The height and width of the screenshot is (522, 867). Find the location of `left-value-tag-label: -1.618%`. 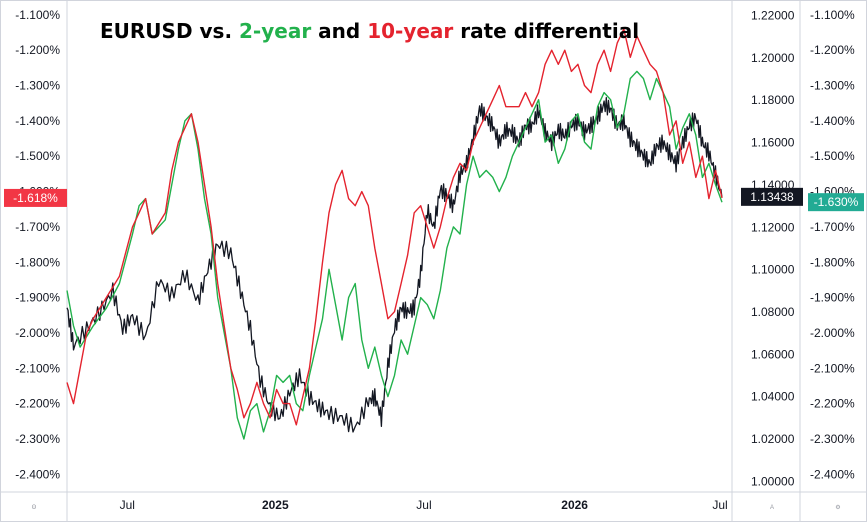

left-value-tag-label: -1.618% is located at coordinates (35, 198).